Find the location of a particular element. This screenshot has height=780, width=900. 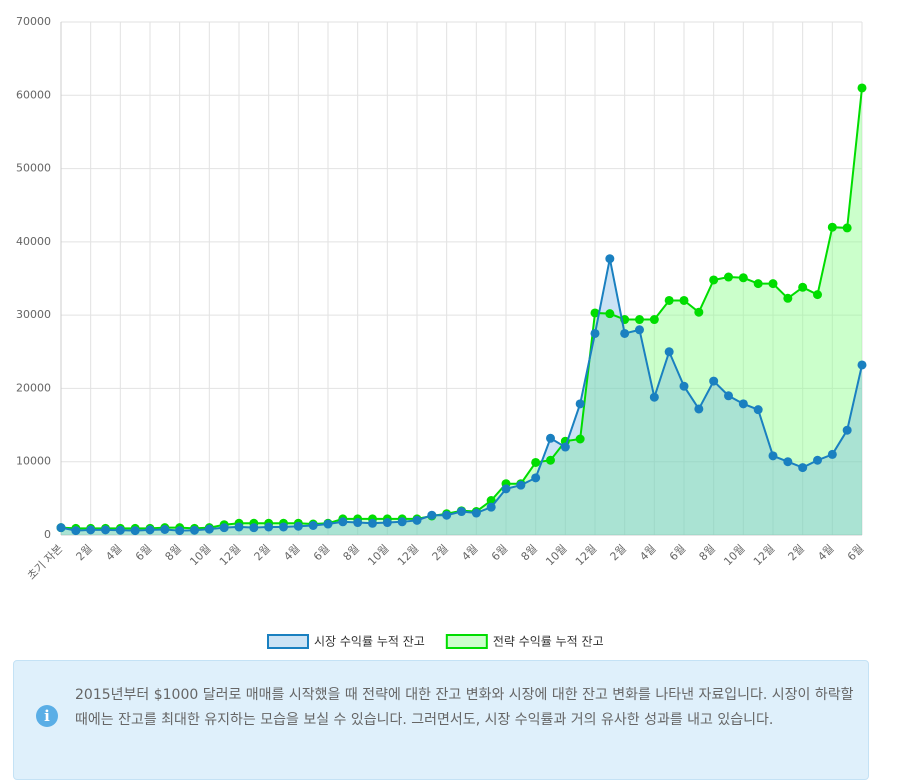

legend-label: 전략 수익률 누적 잔고 is located at coordinates (548, 642).